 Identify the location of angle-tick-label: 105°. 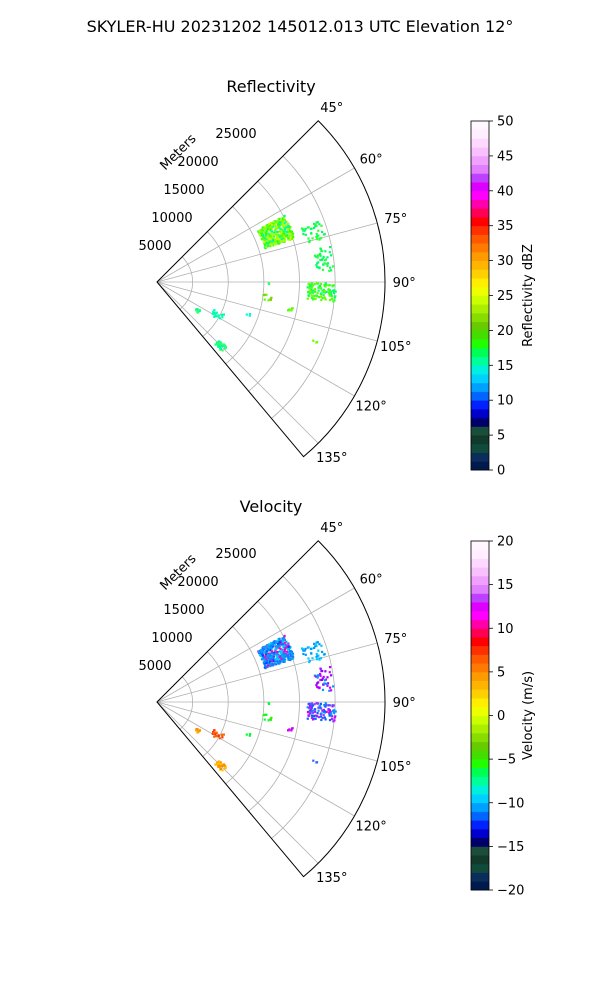
(395, 347).